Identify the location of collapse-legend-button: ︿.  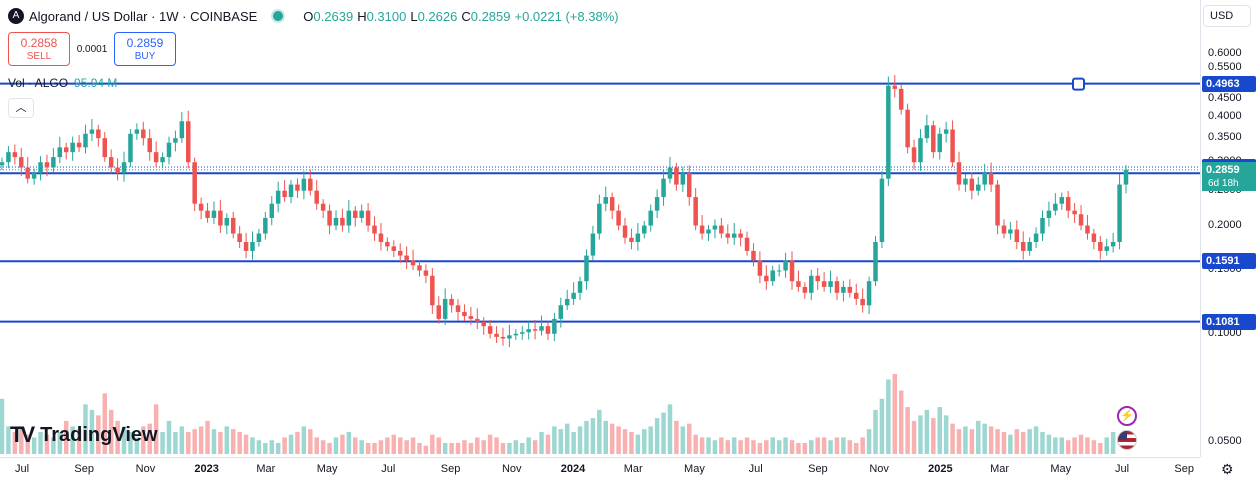
(21, 108).